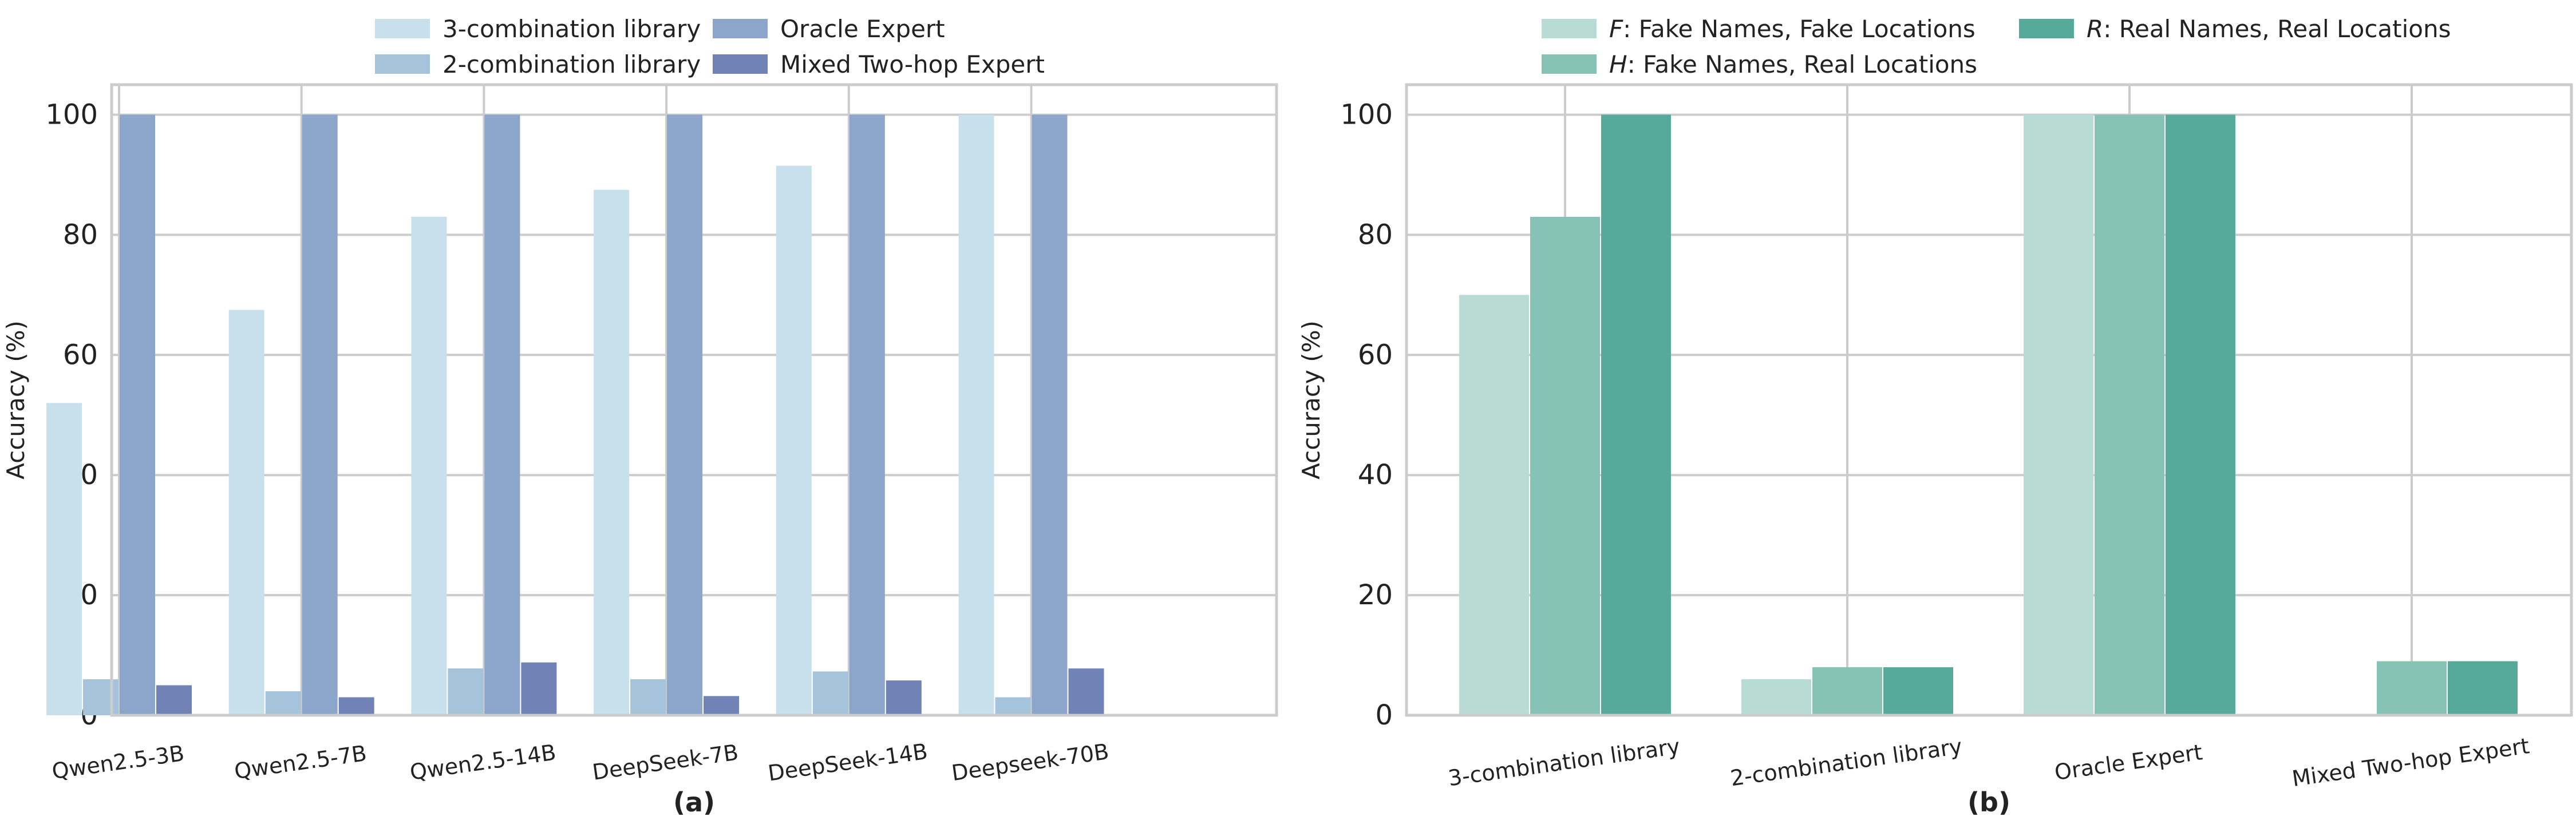 Image resolution: width=2576 pixels, height=824 pixels. What do you see at coordinates (912, 64) in the screenshot?
I see `legend-entry: Mixed Two-hop Expert` at bounding box center [912, 64].